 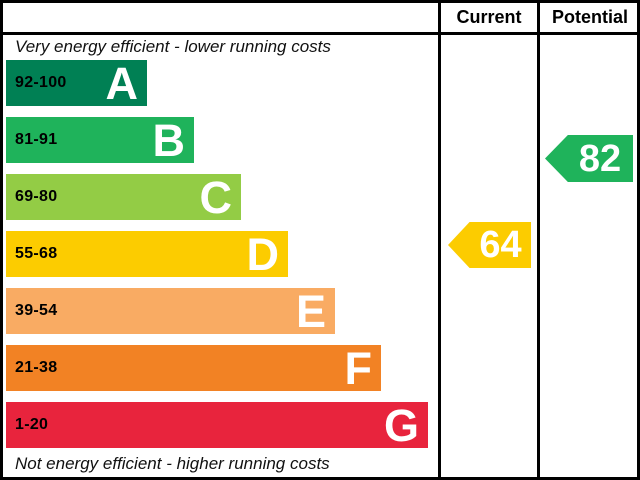 What do you see at coordinates (123, 197) in the screenshot?
I see `band-c: 69-80 C` at bounding box center [123, 197].